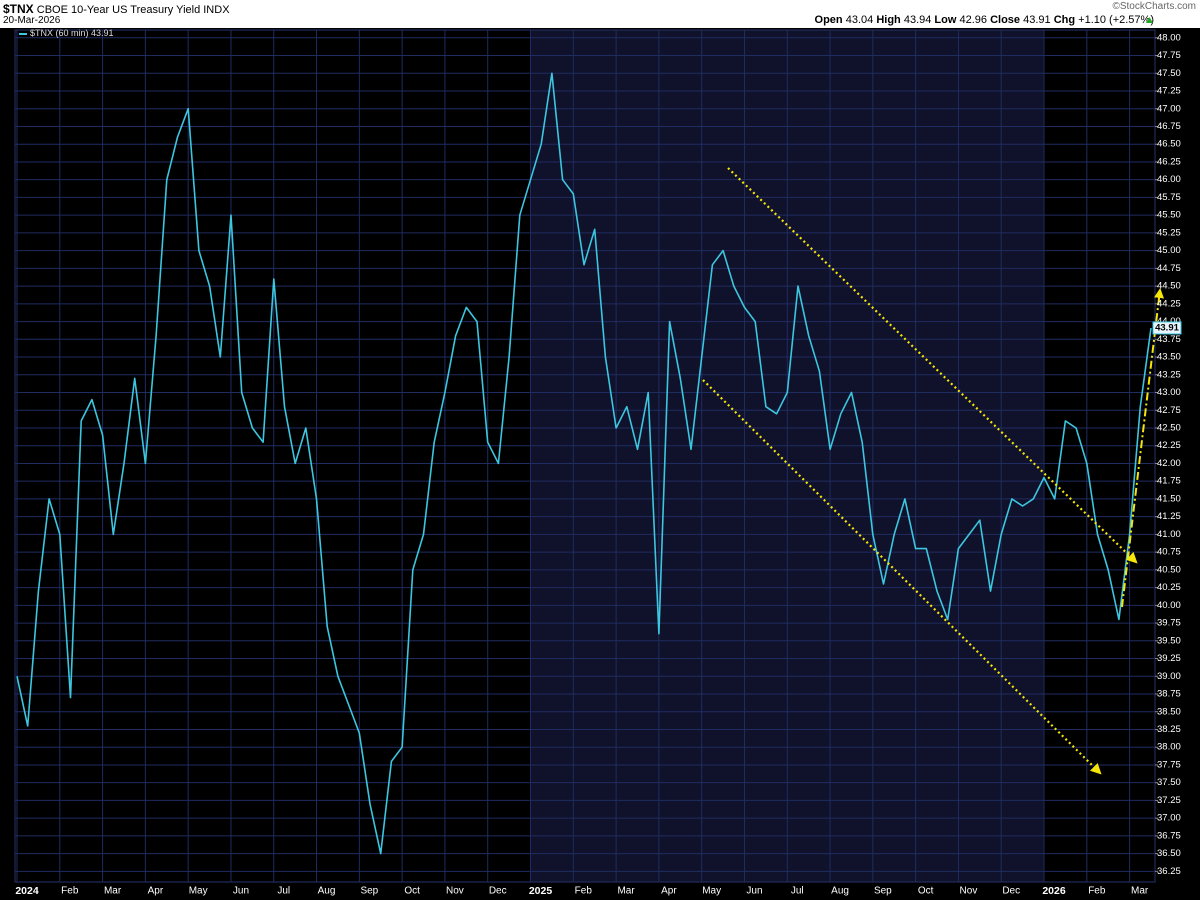  I want to click on y-tick-label: 45.00, so click(1169, 250).